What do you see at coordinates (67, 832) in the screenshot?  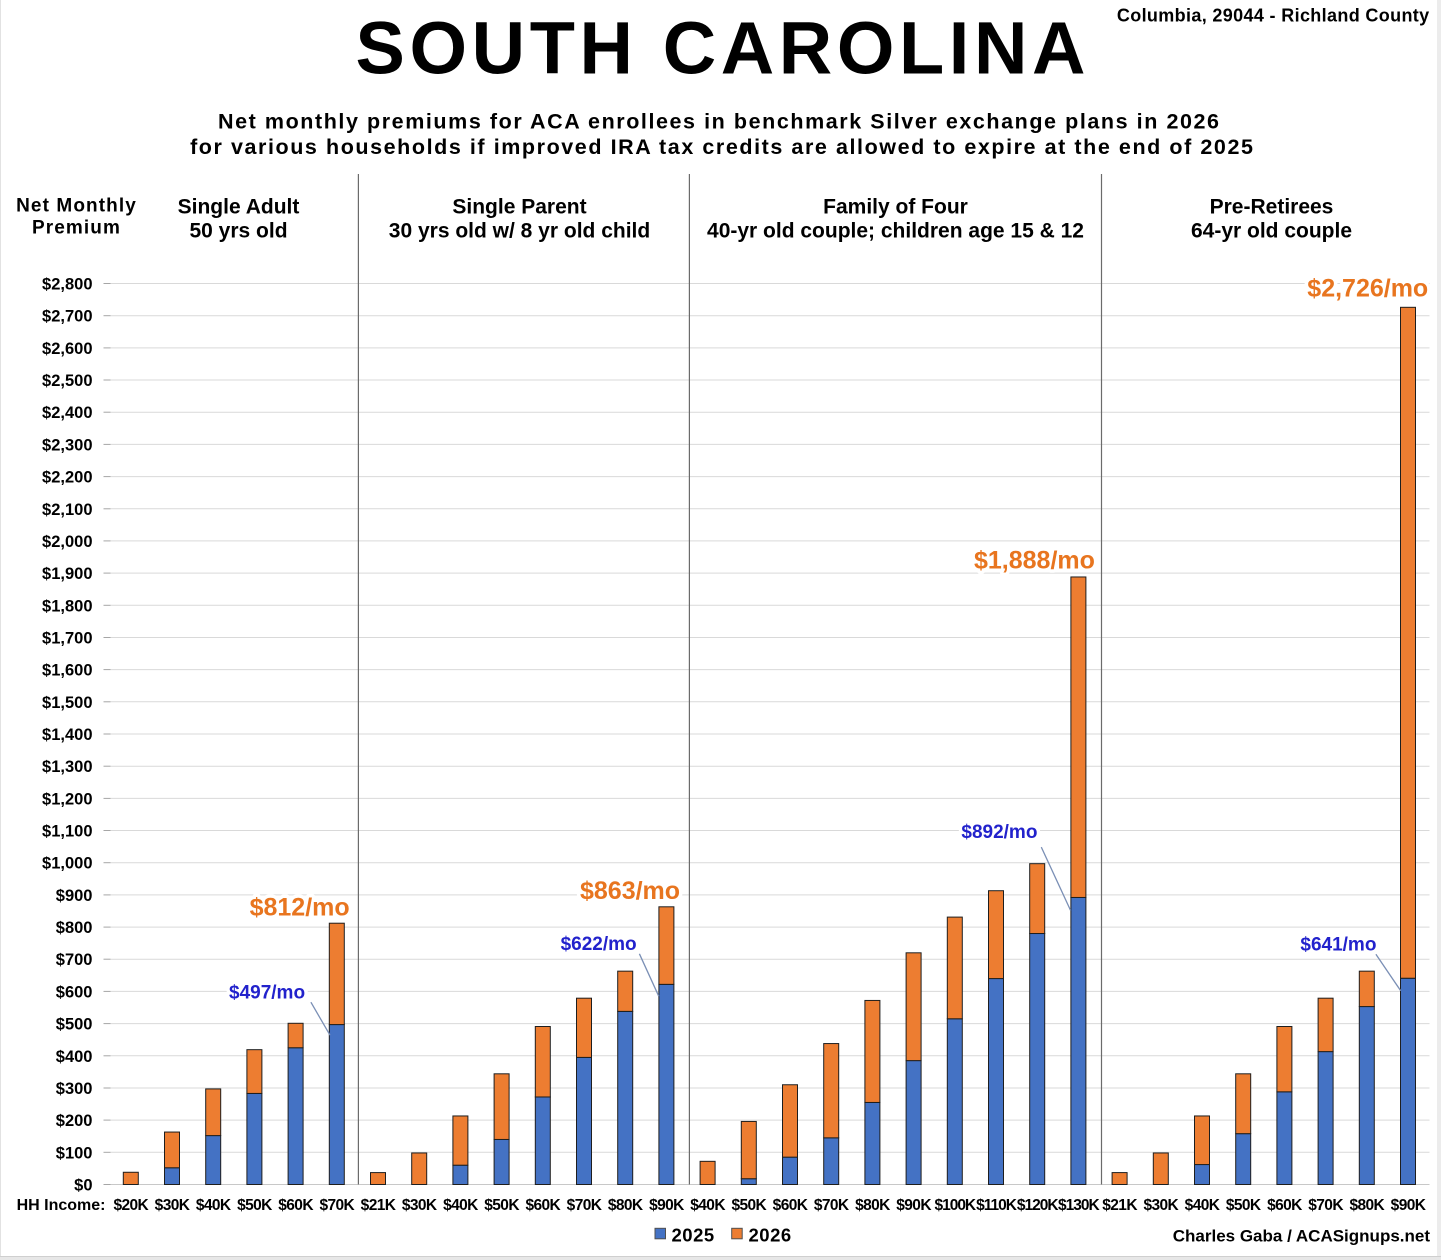 I see `svg-text: $1,100` at bounding box center [67, 832].